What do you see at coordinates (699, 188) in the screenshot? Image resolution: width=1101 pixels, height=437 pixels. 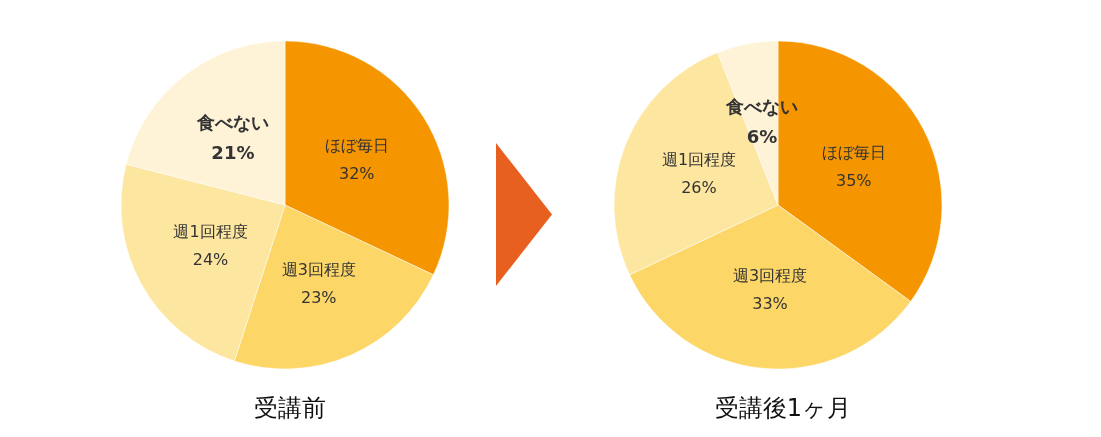 I see `data-label: 26%` at bounding box center [699, 188].